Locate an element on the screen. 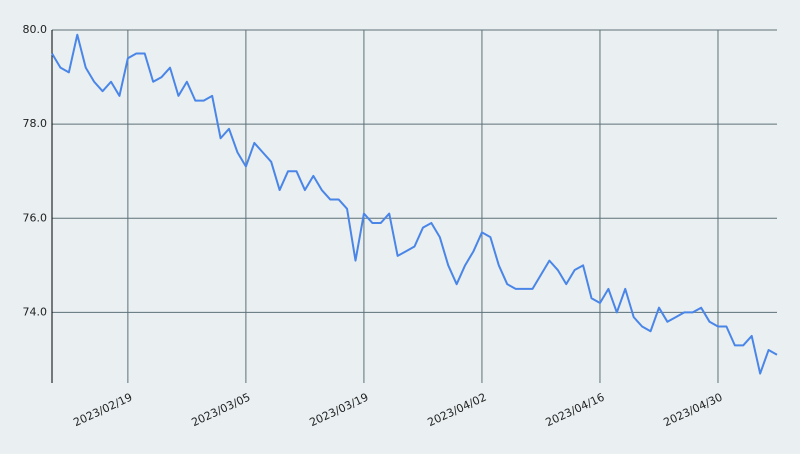  y-tick-label: 78.0 is located at coordinates (35, 123).